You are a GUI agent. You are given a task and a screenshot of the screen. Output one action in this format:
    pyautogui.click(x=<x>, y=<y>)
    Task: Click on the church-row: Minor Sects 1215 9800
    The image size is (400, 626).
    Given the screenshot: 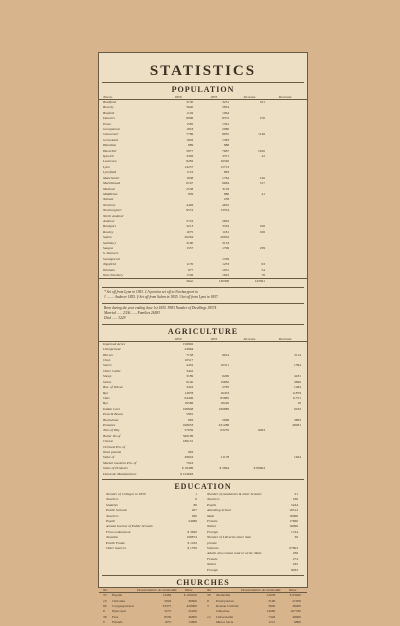 What is the action you would take?
    pyautogui.click(x=255, y=622)
    